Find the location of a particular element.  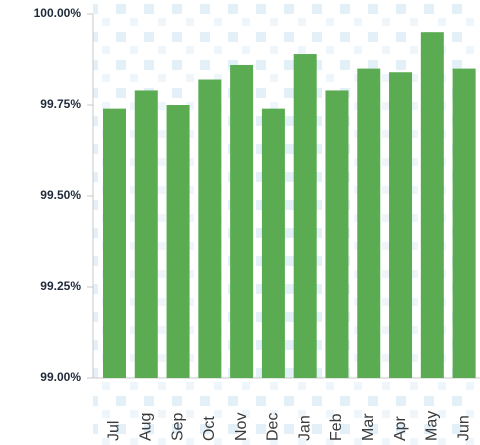

x-tick-label: Jan is located at coordinates (304, 428).